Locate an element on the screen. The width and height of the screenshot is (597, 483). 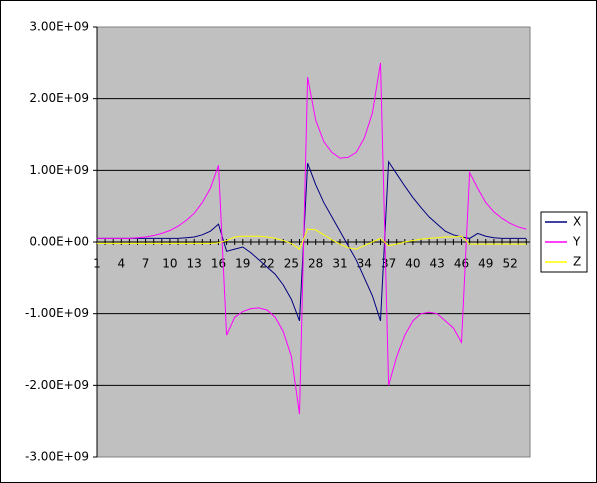
x-tick-label: 13 is located at coordinates (194, 264).